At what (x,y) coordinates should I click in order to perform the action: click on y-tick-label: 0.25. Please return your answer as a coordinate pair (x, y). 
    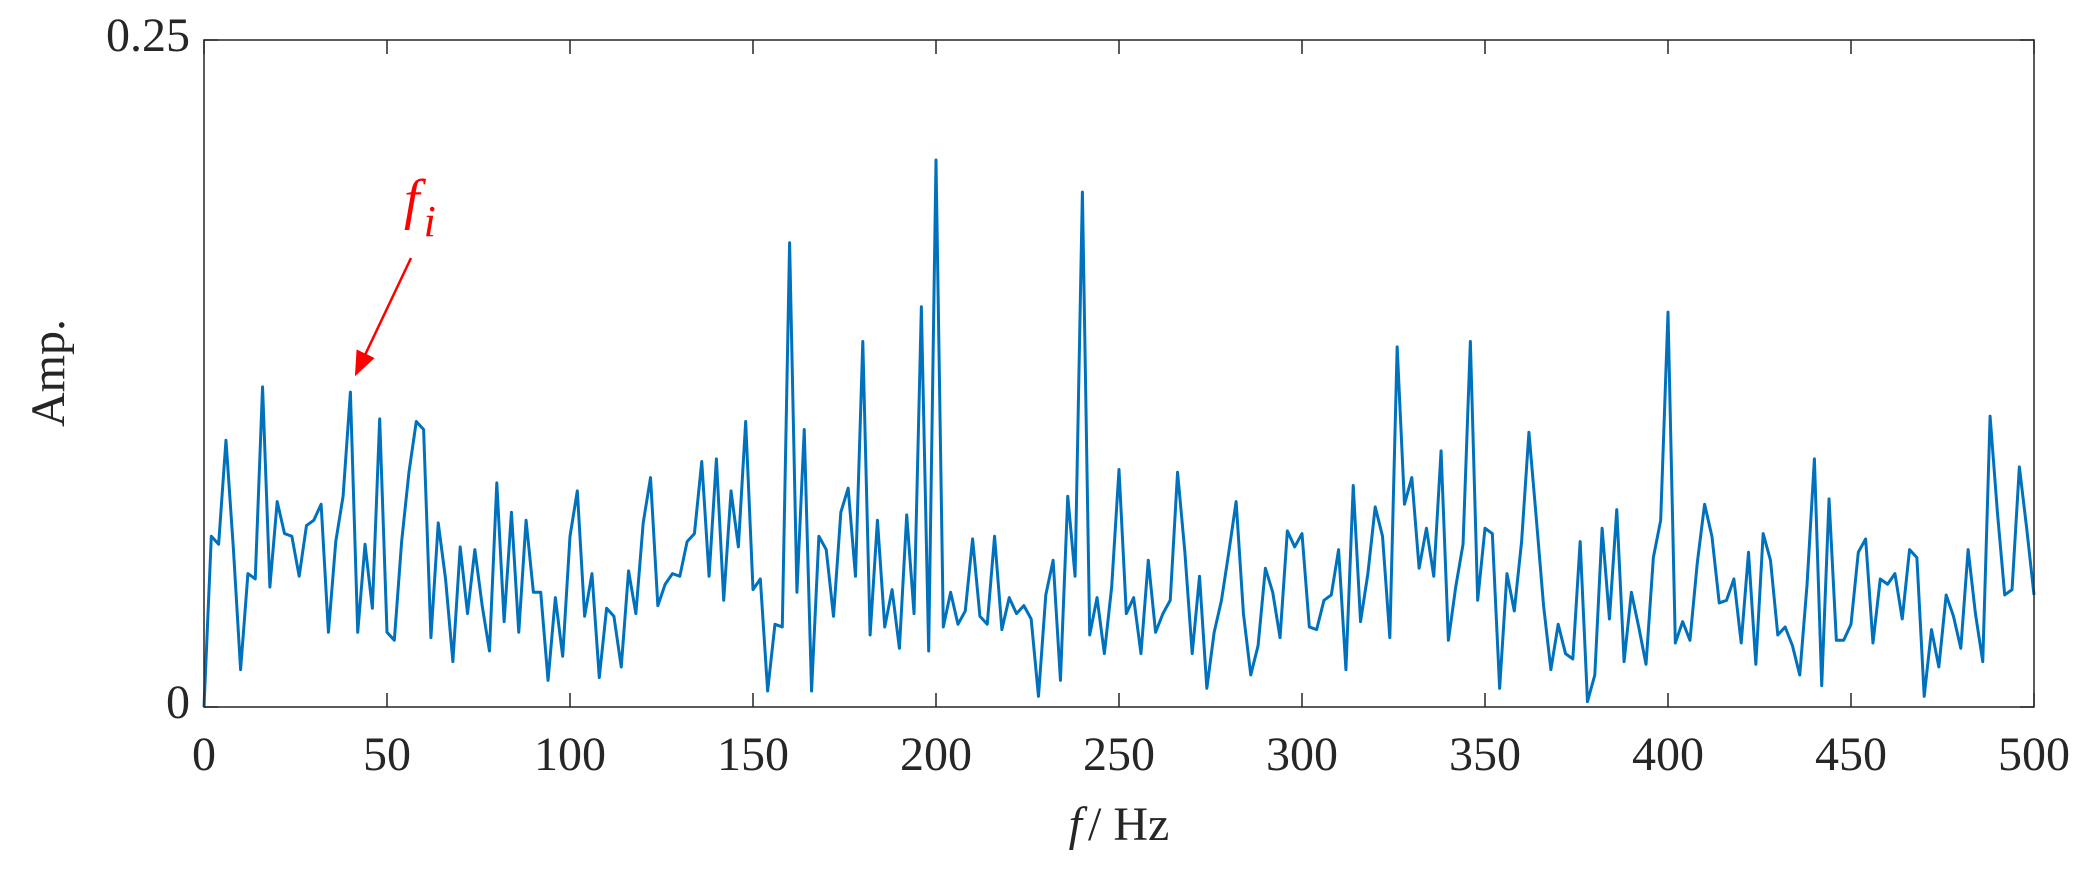
    Looking at the image, I should click on (148, 35).